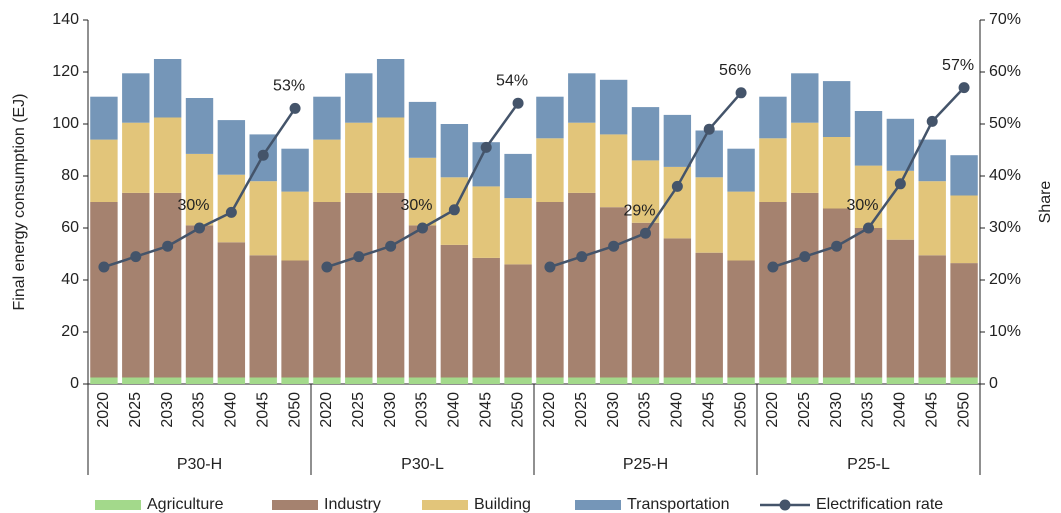  Describe the element at coordinates (879, 504) in the screenshot. I see `legend-label: Electrification rate` at that location.